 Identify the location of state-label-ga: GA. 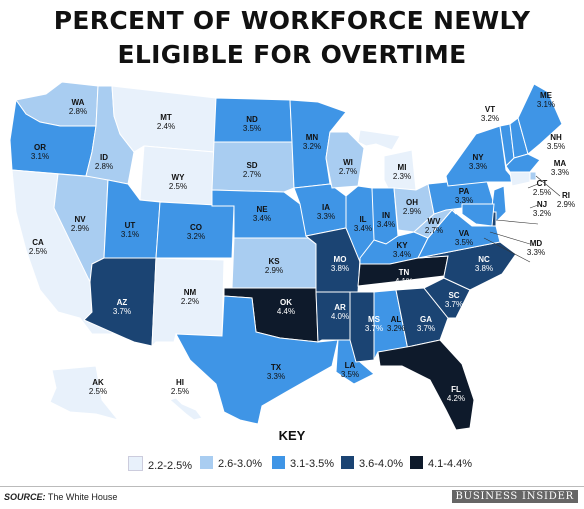
(426, 319).